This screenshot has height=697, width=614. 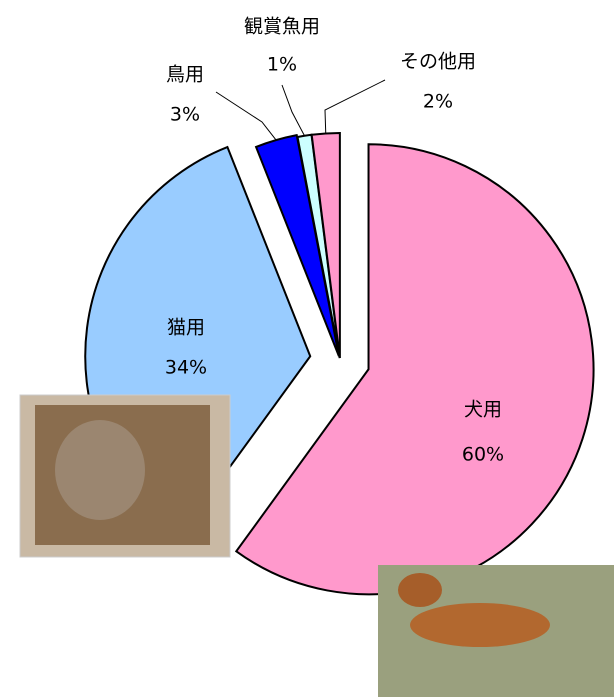 What do you see at coordinates (483, 455) in the screenshot?
I see `slice-value-label: 60%` at bounding box center [483, 455].